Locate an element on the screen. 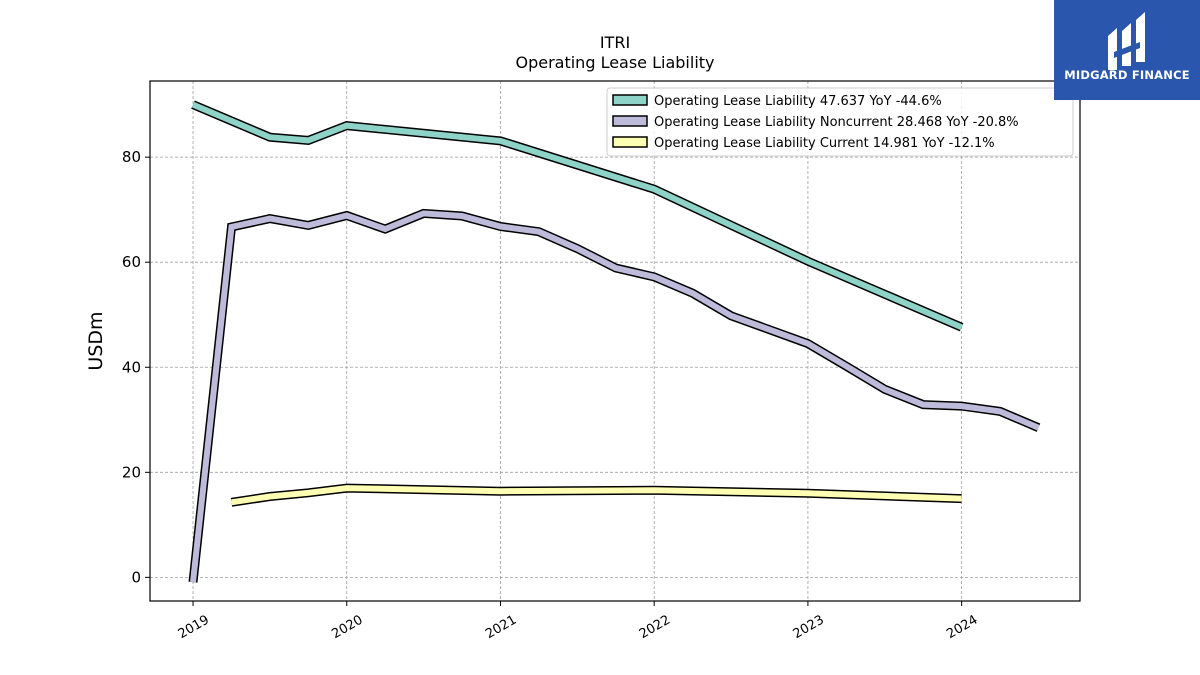 The width and height of the screenshot is (1200, 675). x-tick-label: 2024 is located at coordinates (962, 628).